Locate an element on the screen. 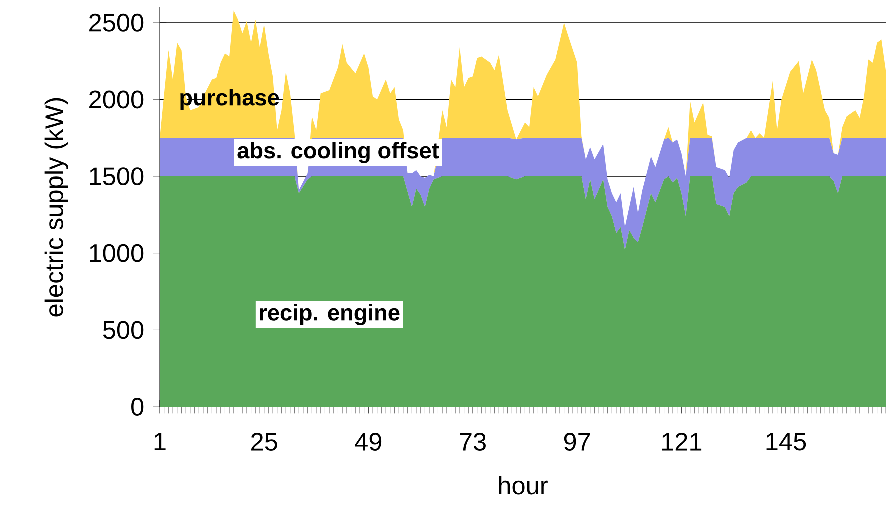 This screenshot has height=526, width=886. y-tick-label: 1500 is located at coordinates (117, 177).